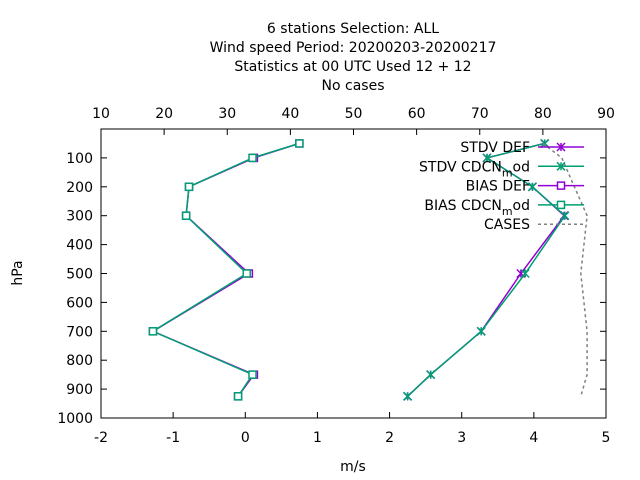  I want to click on x2-tick-label: 10, so click(101, 114).